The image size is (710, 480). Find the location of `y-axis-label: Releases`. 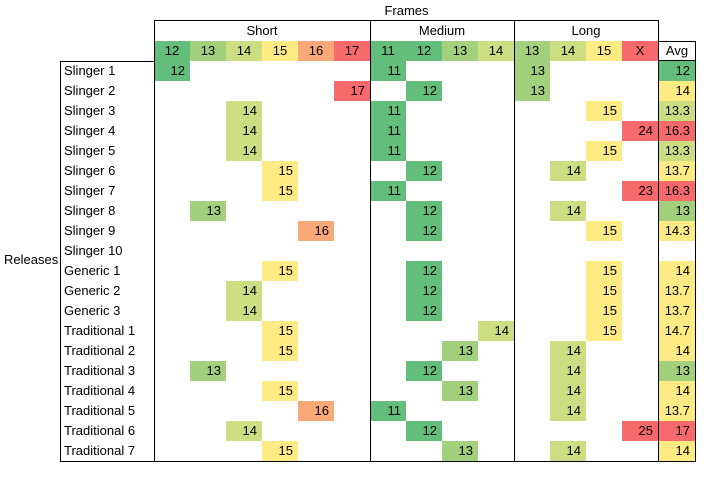

y-axis-label: Releases is located at coordinates (31, 259).